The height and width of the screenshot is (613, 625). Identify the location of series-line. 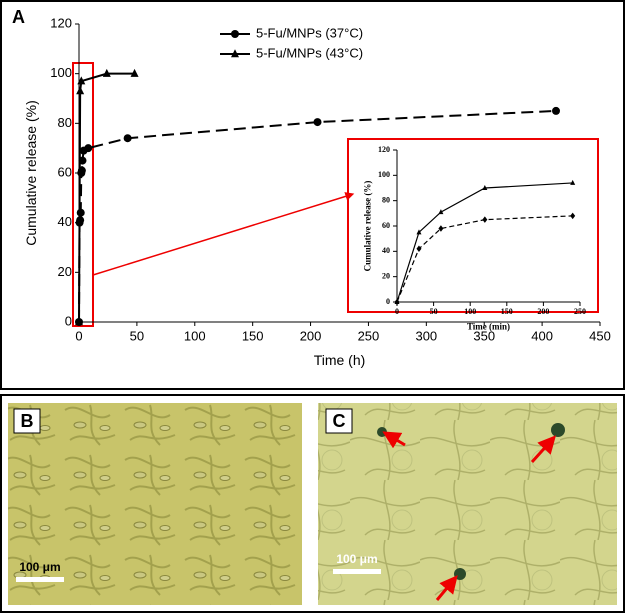
(484, 259).